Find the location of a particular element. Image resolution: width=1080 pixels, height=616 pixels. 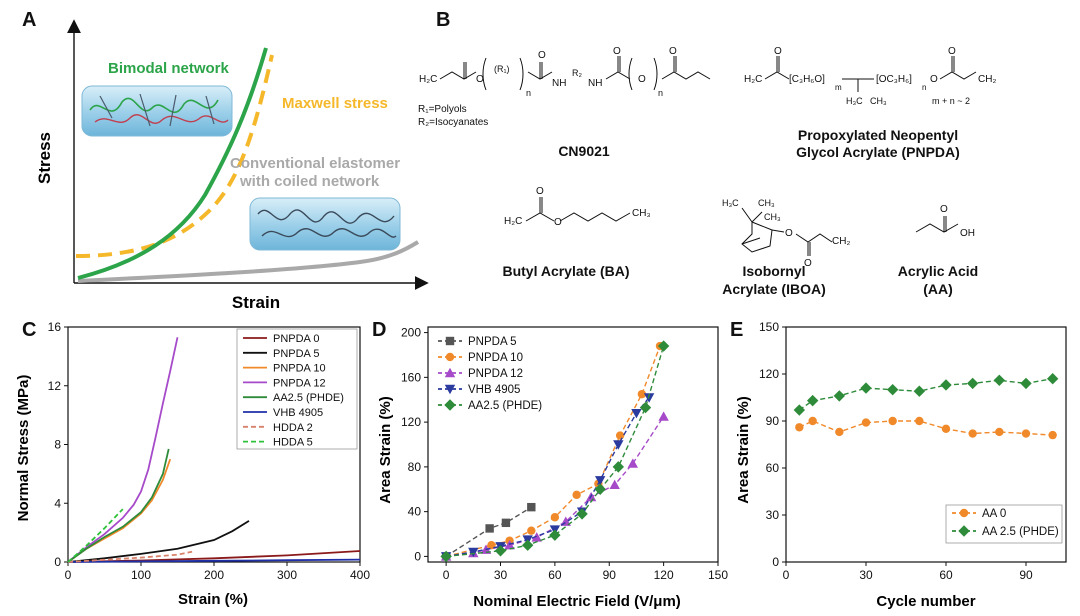

legend-label: PNPDA 10 is located at coordinates (495, 358).